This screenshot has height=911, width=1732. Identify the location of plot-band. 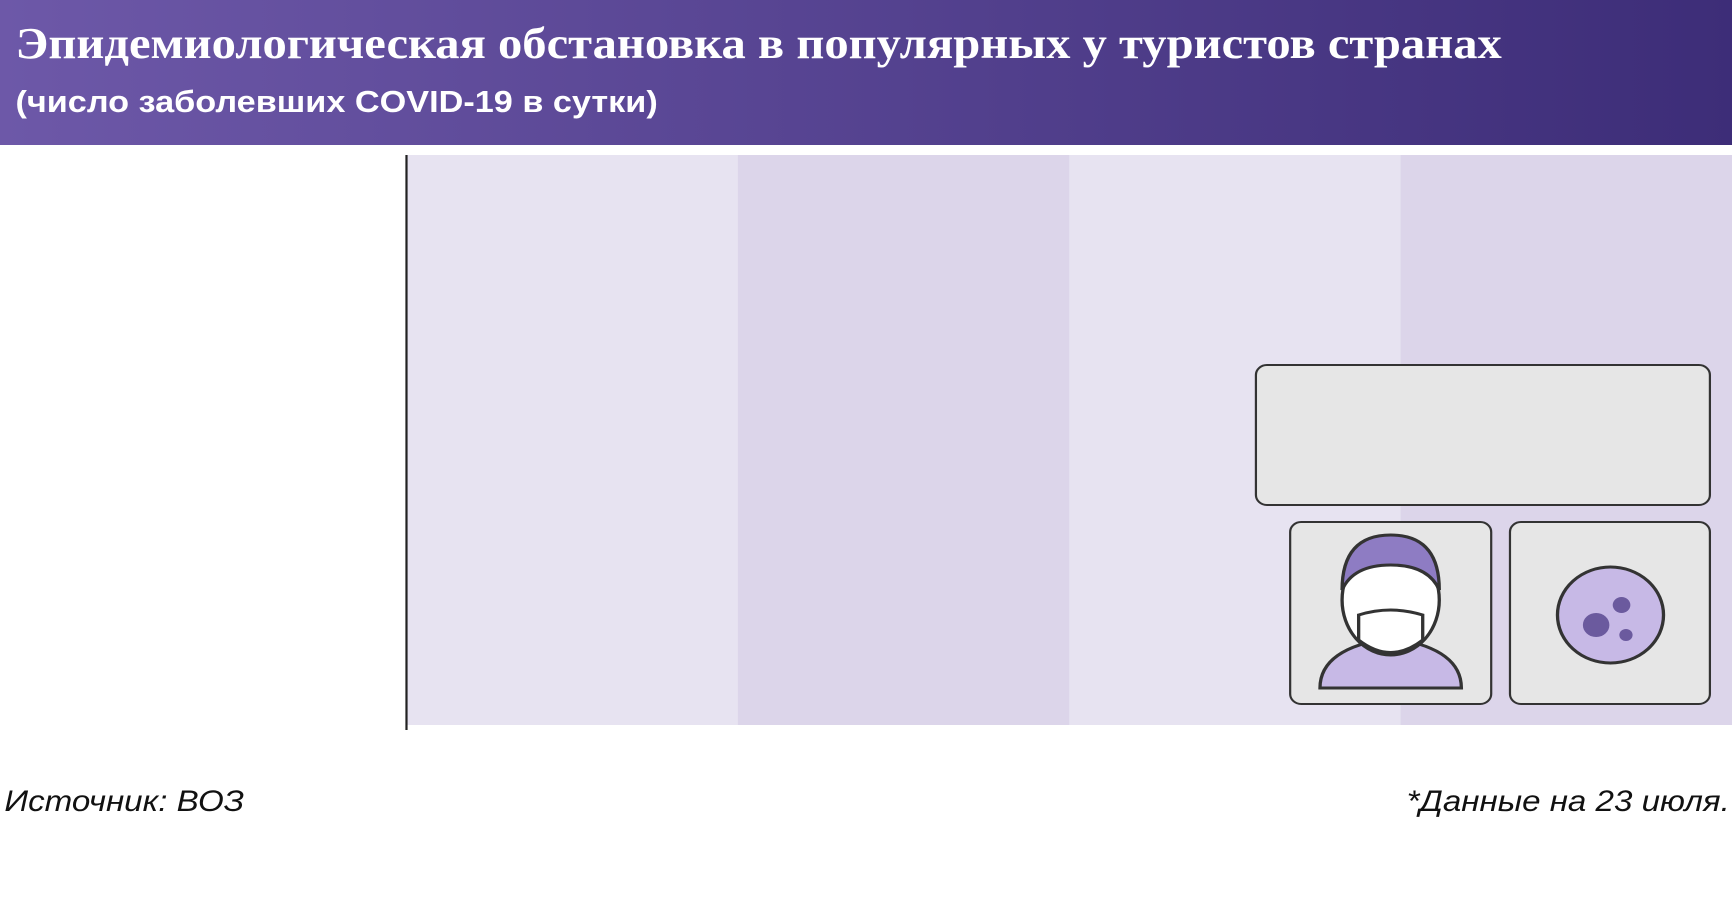
(903, 440).